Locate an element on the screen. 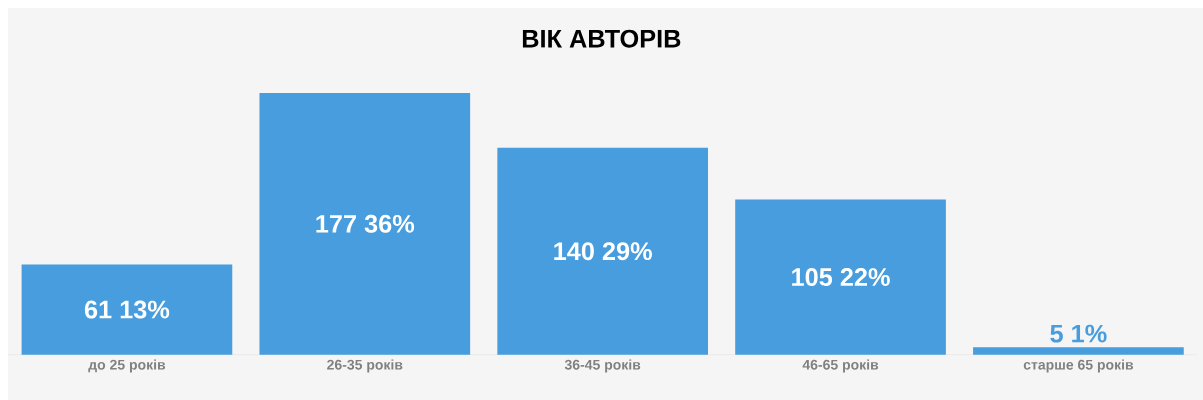 Image resolution: width=1203 pixels, height=400 pixels. data-label: 61 13% is located at coordinates (127, 309).